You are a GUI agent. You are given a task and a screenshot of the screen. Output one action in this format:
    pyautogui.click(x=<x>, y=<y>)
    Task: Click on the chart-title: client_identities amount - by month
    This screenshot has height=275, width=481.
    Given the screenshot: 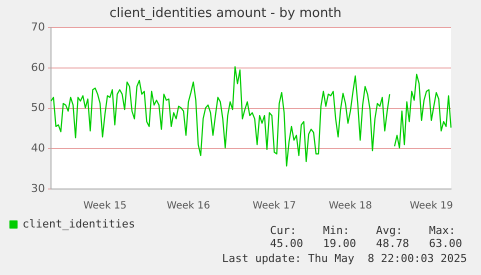 What is the action you would take?
    pyautogui.click(x=225, y=14)
    